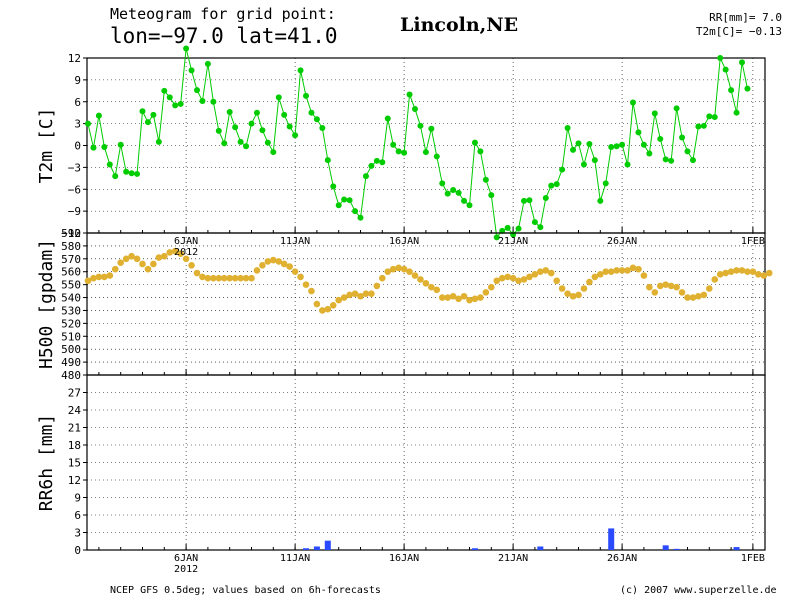 Image resolution: width=800 pixels, height=600 pixels. Describe the element at coordinates (71, 323) in the screenshot. I see `y-tick-label: 520` at that location.